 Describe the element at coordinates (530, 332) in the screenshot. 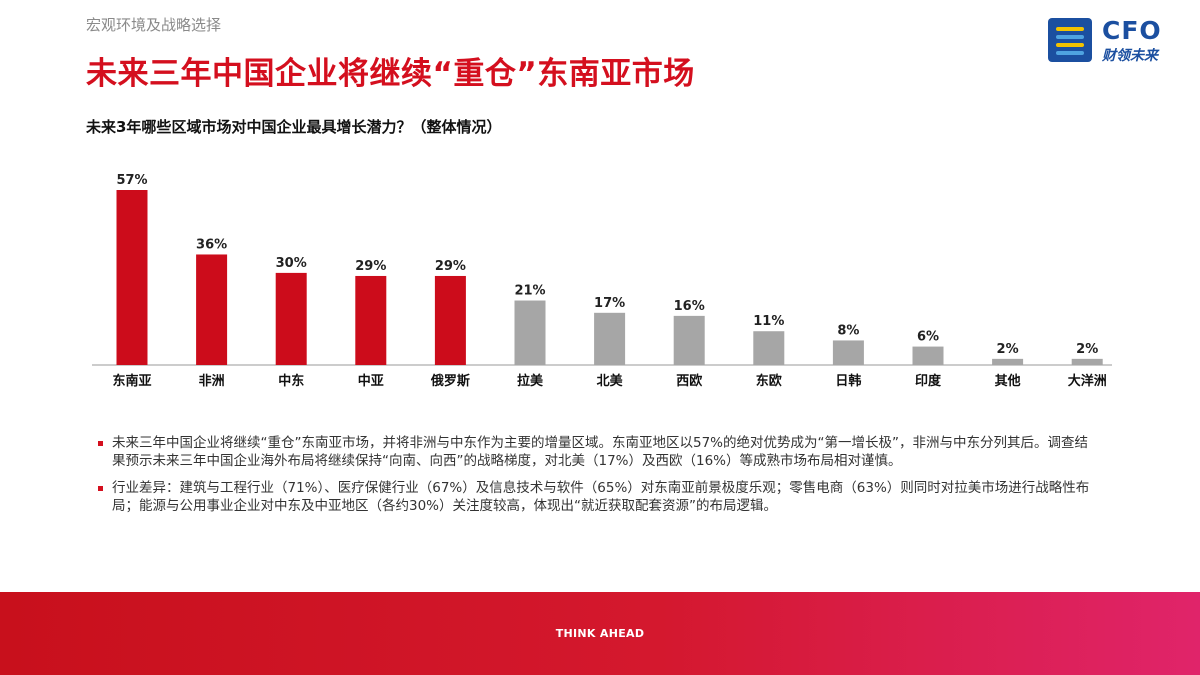

I see `bar-拉美` at that location.